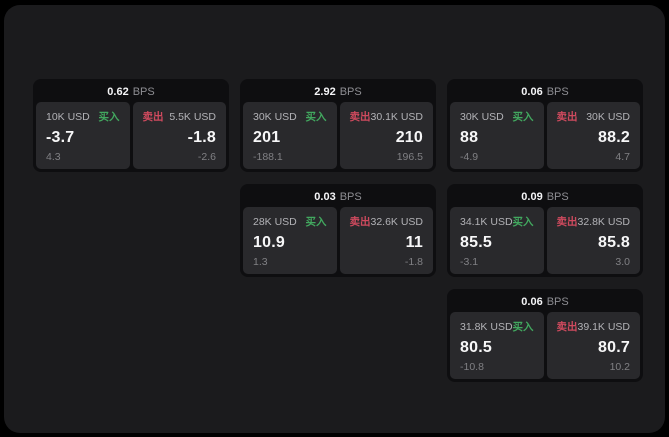  What do you see at coordinates (290, 135) in the screenshot?
I see `buy-tile: 30K USD 买入 201 -188.1` at bounding box center [290, 135].